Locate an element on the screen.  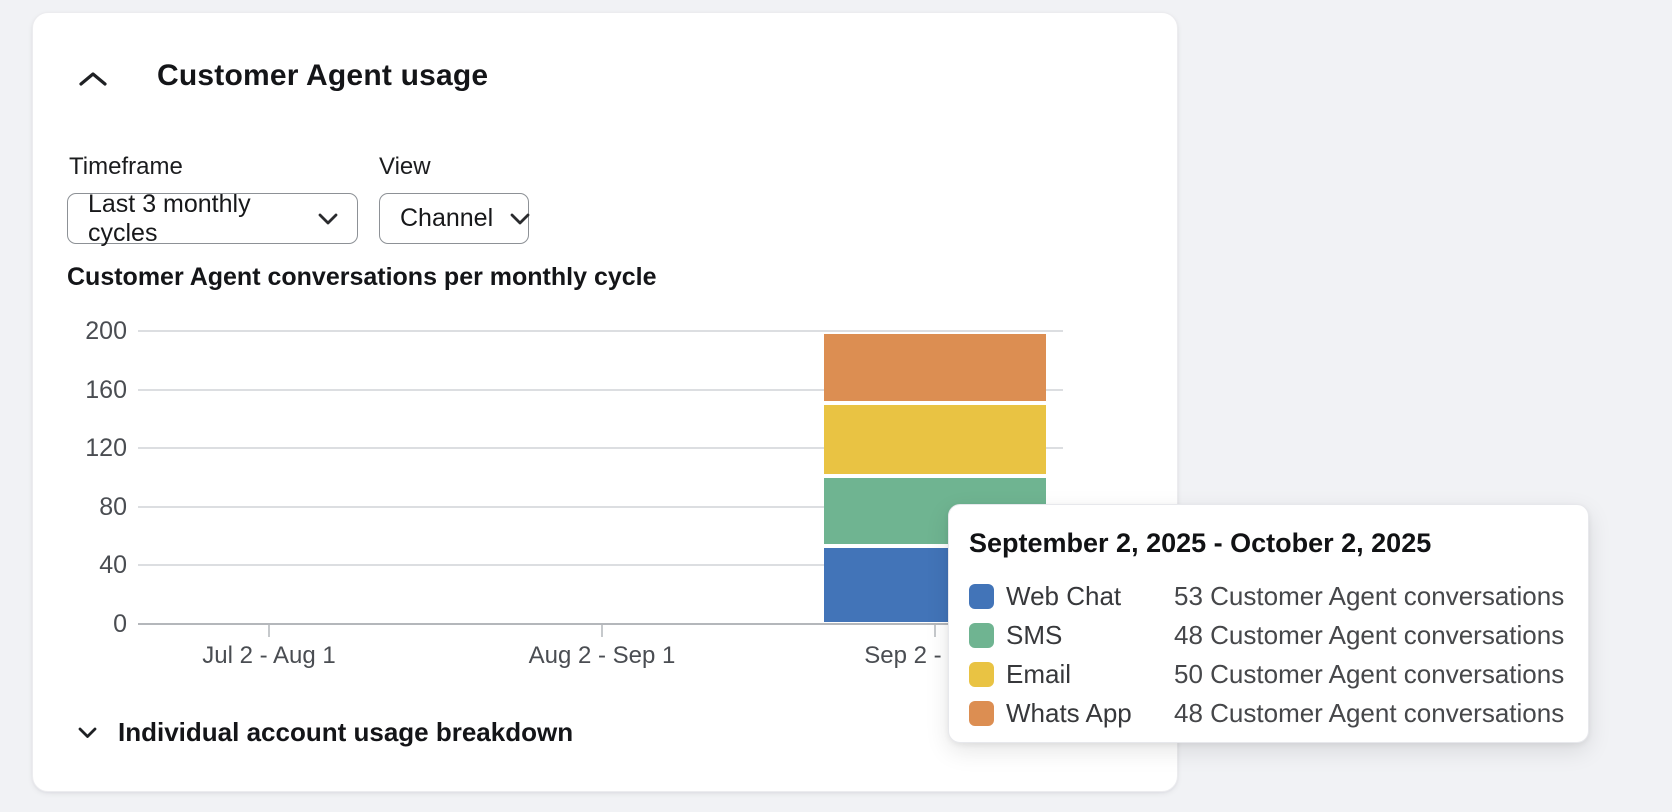
tooltip-series-value: 53 Customer Agent conversations is located at coordinates (1369, 596).